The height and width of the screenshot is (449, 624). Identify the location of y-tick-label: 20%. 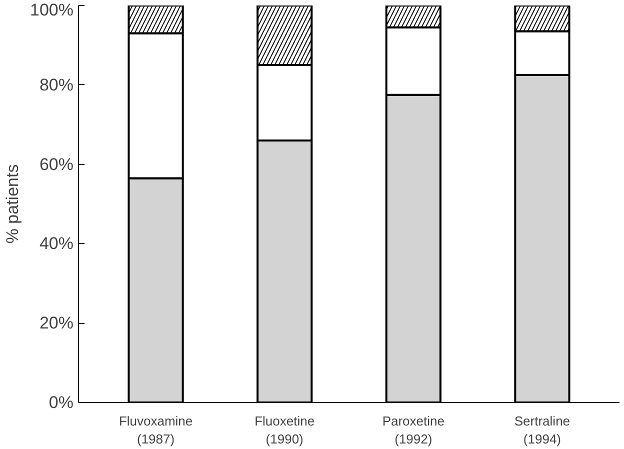
(56, 323).